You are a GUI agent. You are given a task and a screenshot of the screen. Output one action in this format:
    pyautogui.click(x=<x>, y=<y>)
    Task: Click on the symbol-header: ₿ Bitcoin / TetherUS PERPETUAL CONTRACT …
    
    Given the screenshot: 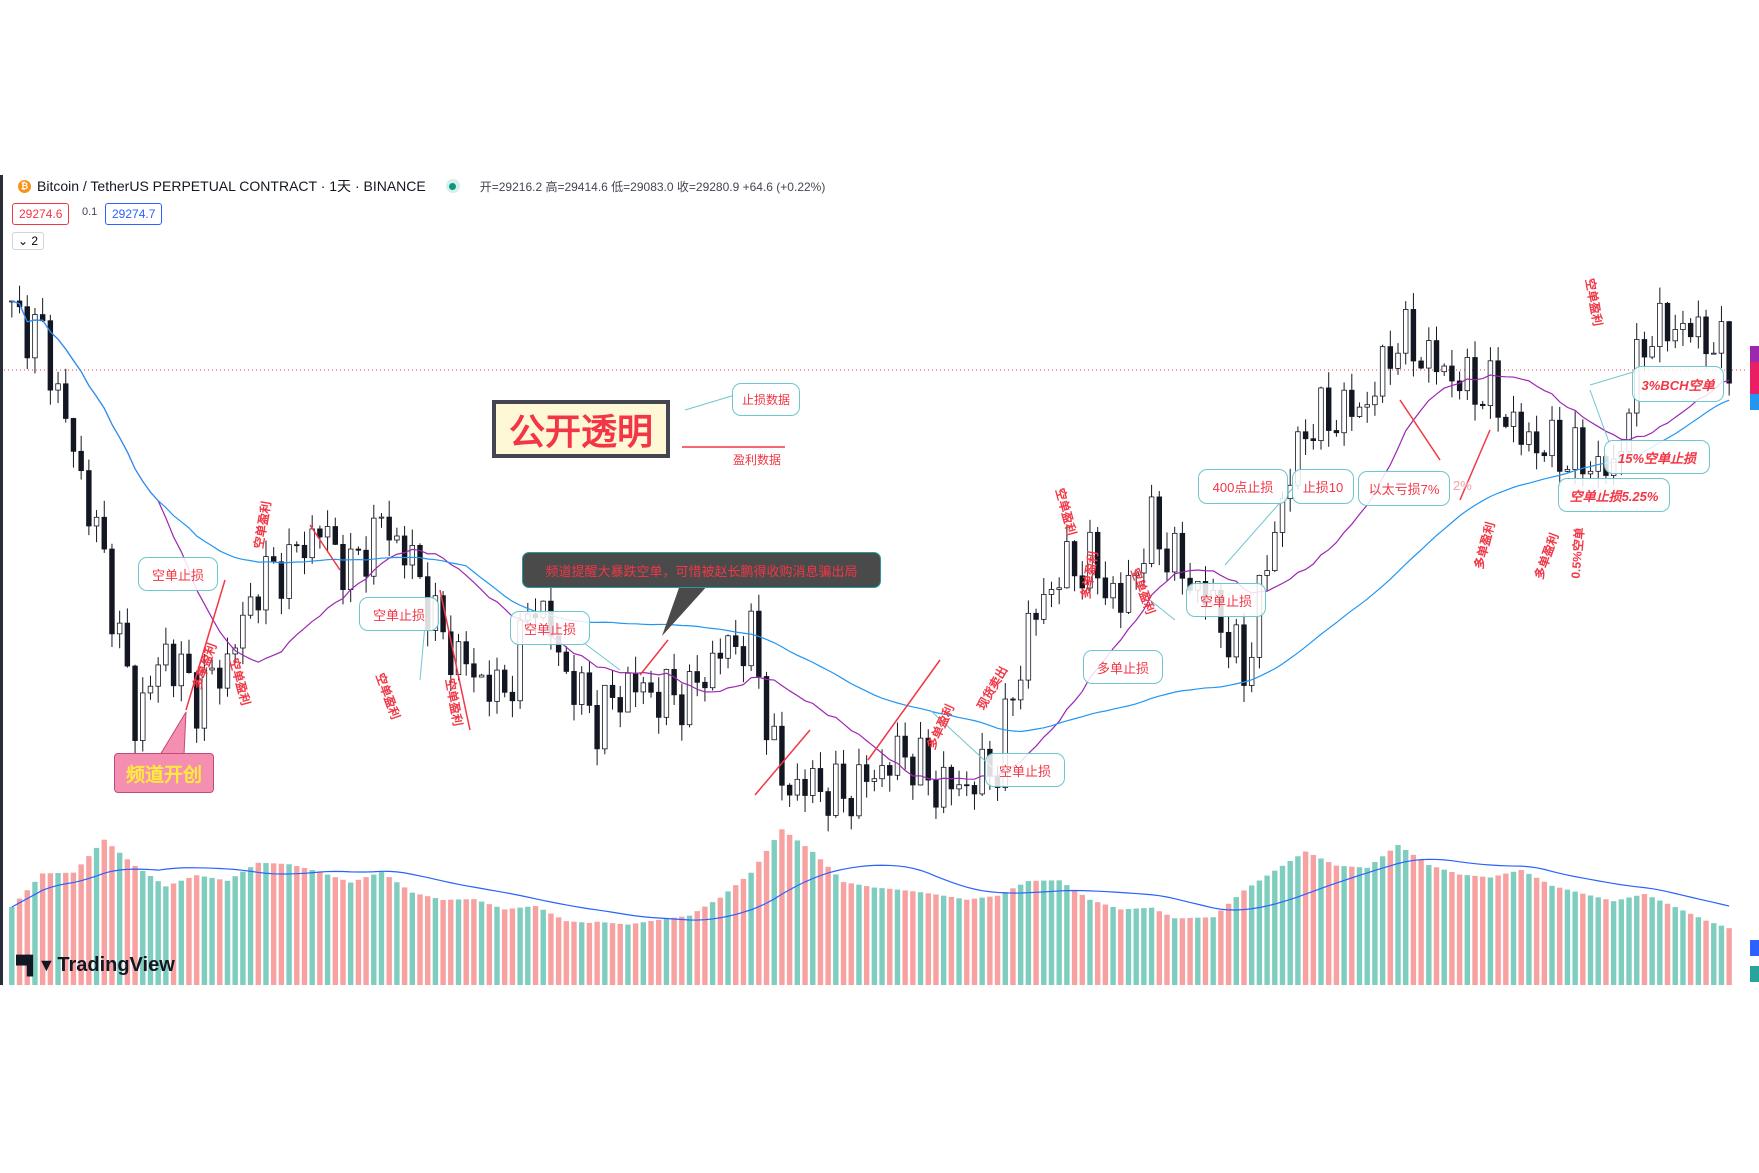 What is the action you would take?
    pyautogui.click(x=421, y=186)
    